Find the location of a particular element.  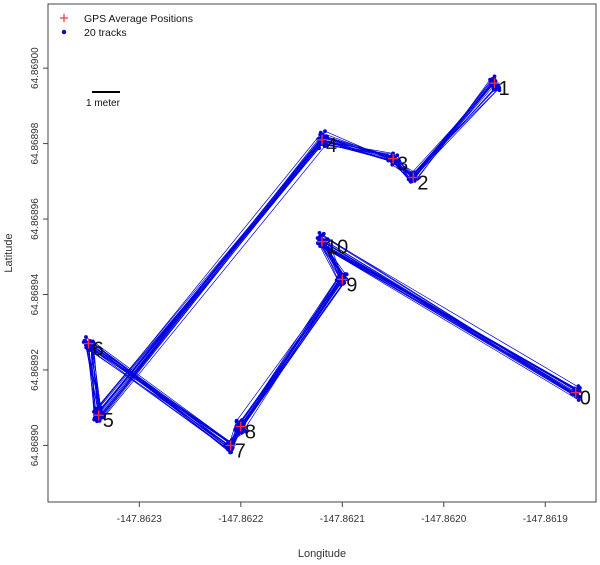

waypoint-label: 9 is located at coordinates (351, 285).